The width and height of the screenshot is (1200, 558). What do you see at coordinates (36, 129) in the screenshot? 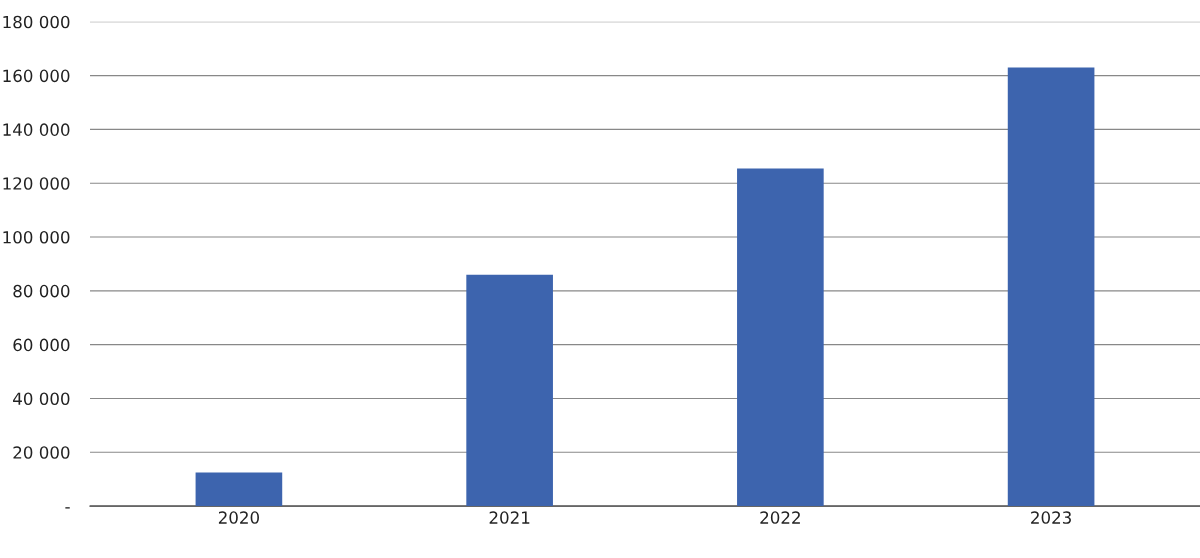
I see `y-tick-label: 140 000` at bounding box center [36, 129].